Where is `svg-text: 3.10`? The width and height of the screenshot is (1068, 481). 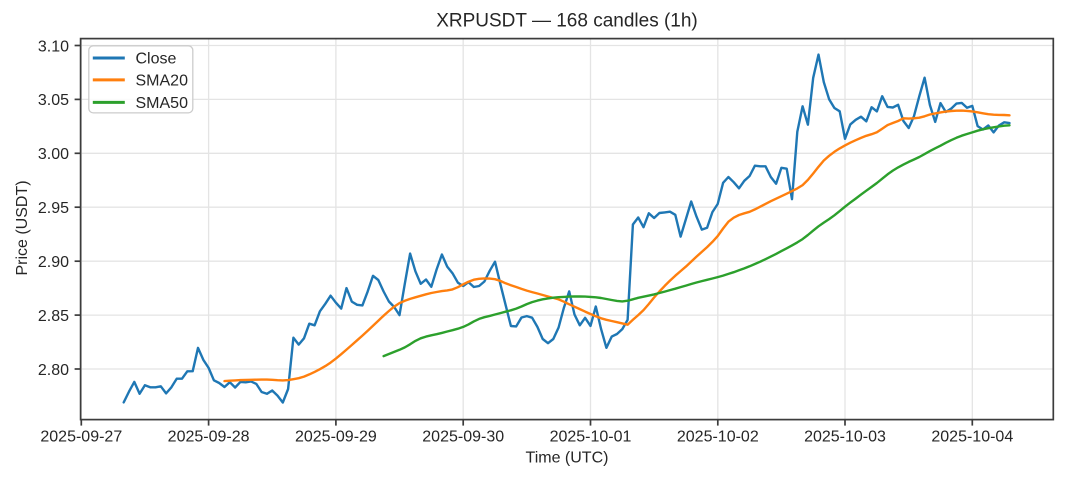
svg-text: 3.10 is located at coordinates (53, 46).